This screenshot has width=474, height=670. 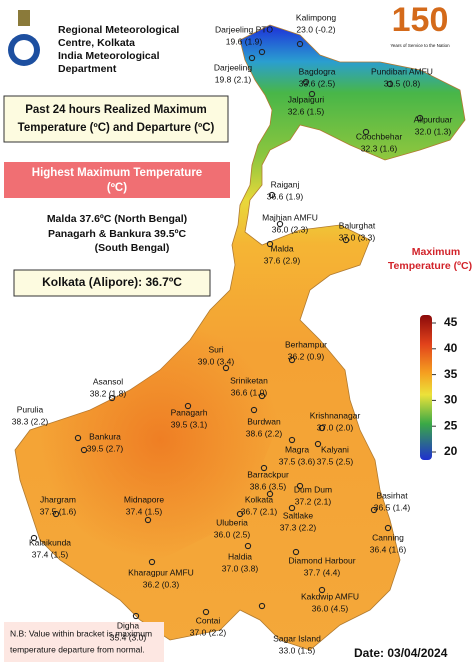 What do you see at coordinates (108, 393) in the screenshot?
I see `station-reading: 38.2 (1.8)` at bounding box center [108, 393].